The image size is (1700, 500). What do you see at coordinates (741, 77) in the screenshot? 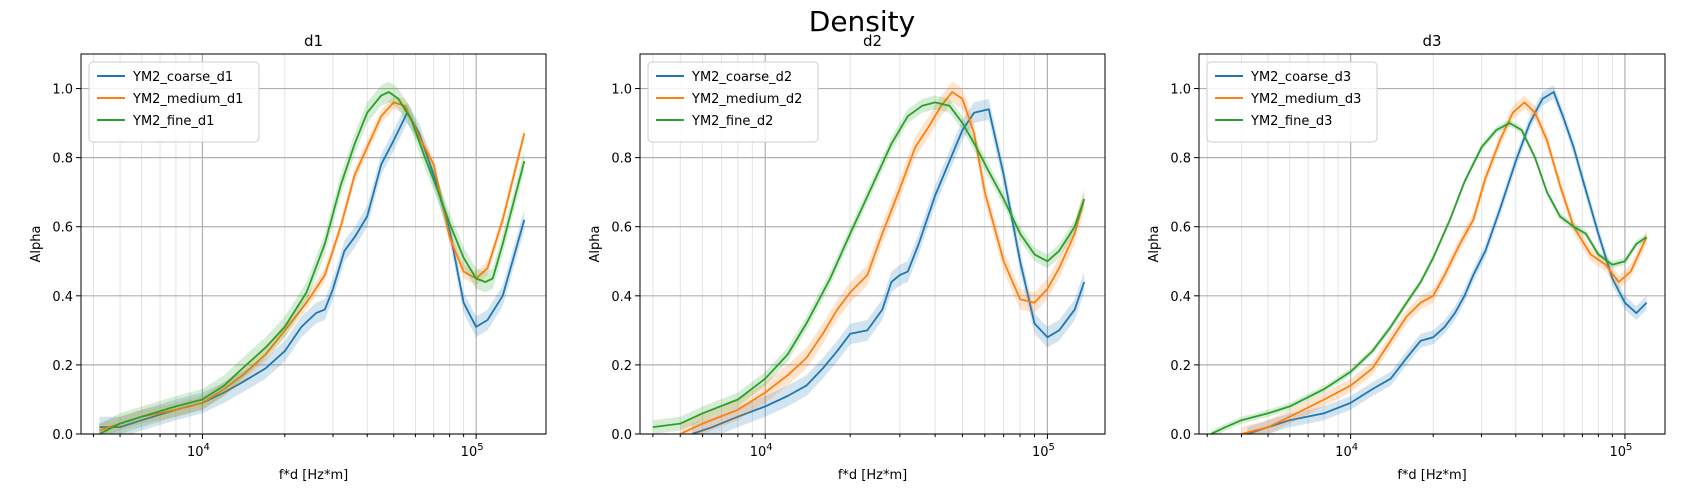
I see `legend-label: YM2_coarse_d2` at bounding box center [741, 77].